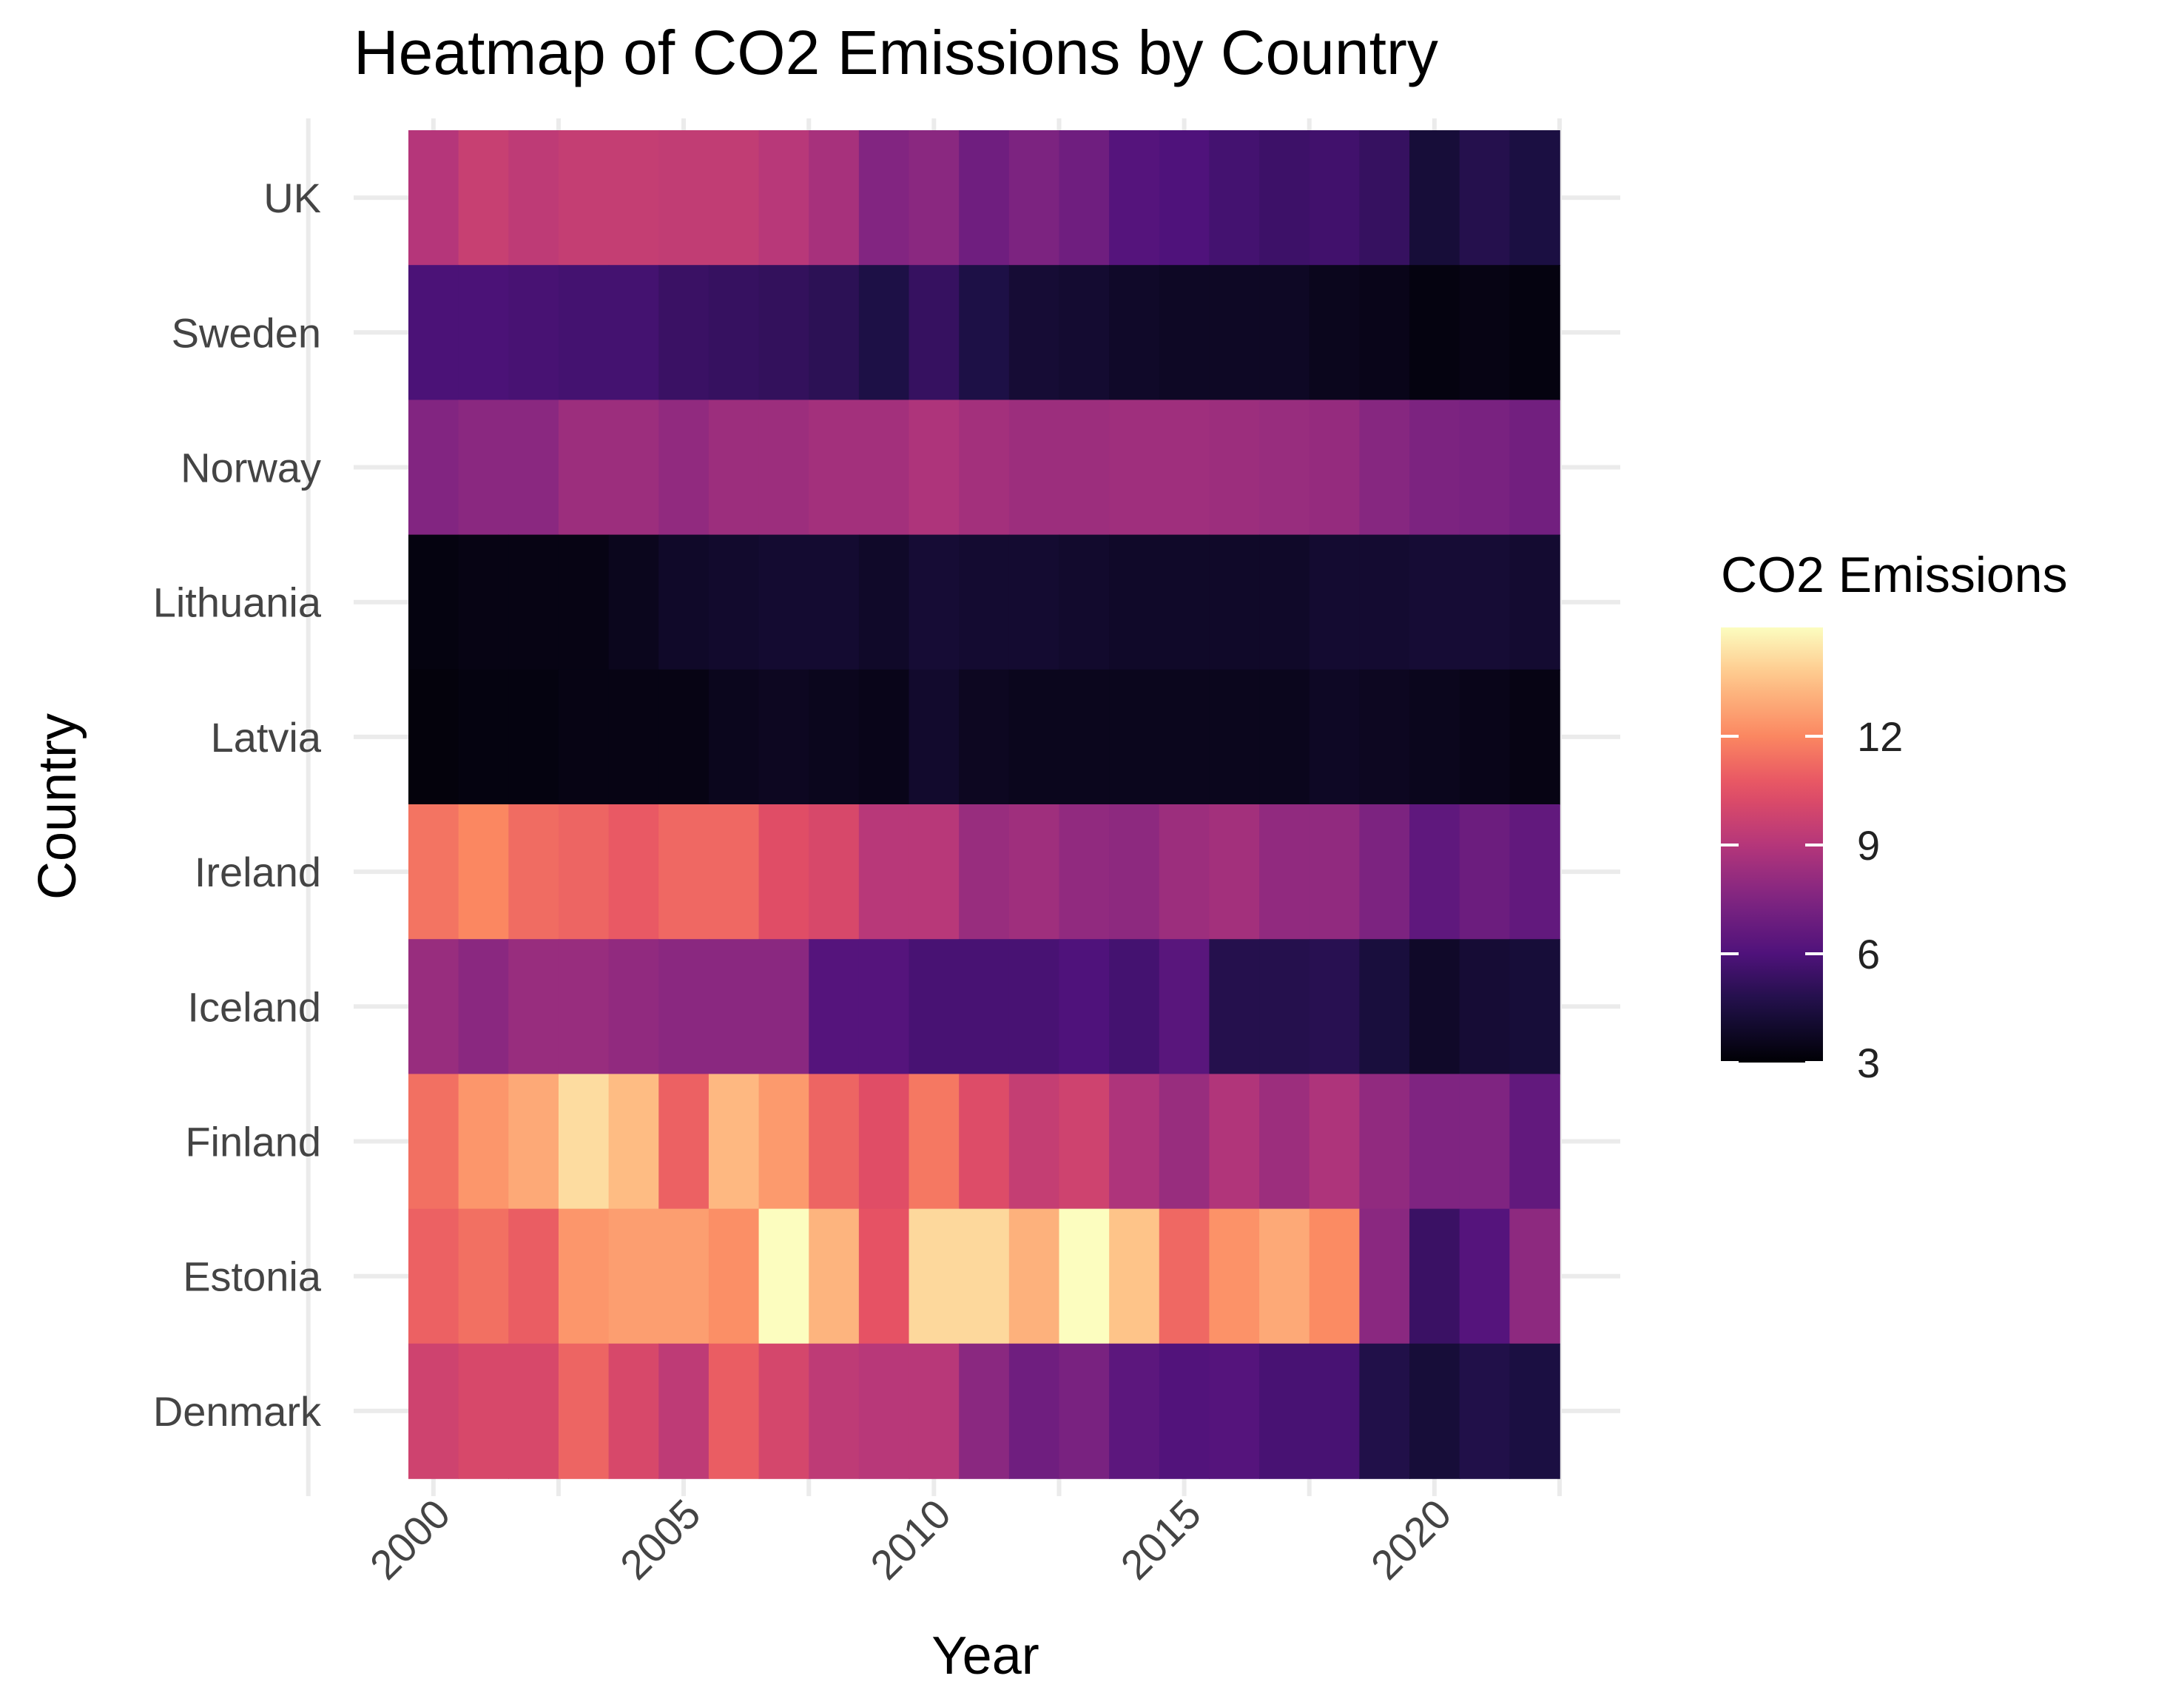 The height and width of the screenshot is (1690, 2184). What do you see at coordinates (266, 737) in the screenshot?
I see `y-tick-label: Latvia` at bounding box center [266, 737].